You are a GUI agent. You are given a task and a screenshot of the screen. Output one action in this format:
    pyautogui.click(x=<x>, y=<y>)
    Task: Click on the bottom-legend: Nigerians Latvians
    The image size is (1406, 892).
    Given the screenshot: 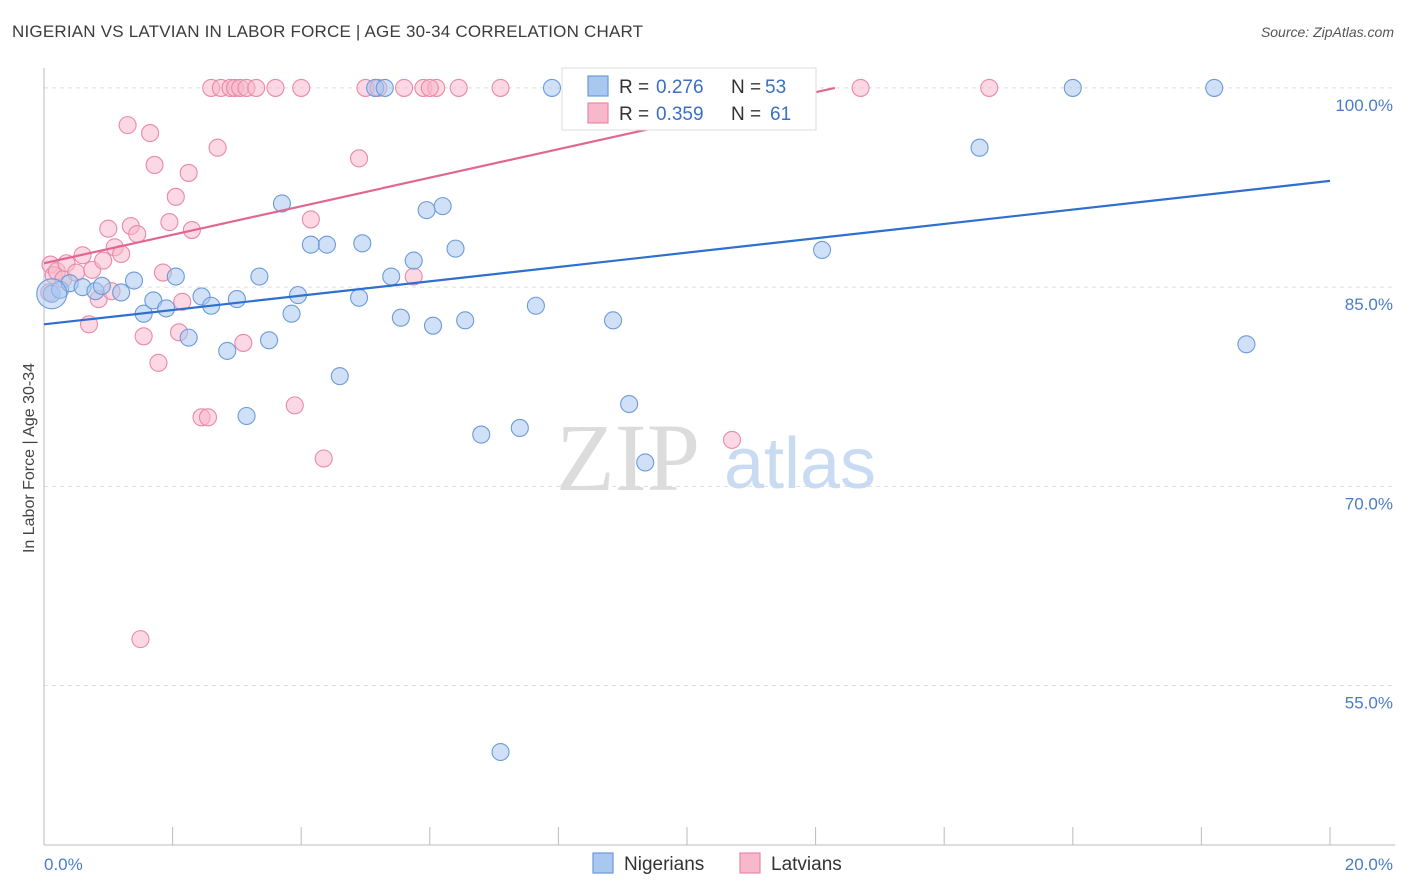 What is the action you would take?
    pyautogui.click(x=717, y=863)
    